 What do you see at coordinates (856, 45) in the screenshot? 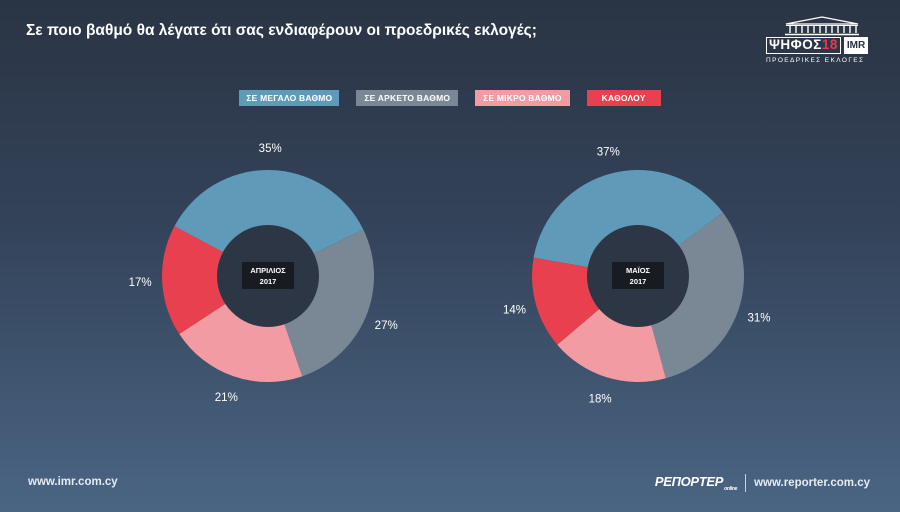
I see `imr-badge: IMR` at bounding box center [856, 45].